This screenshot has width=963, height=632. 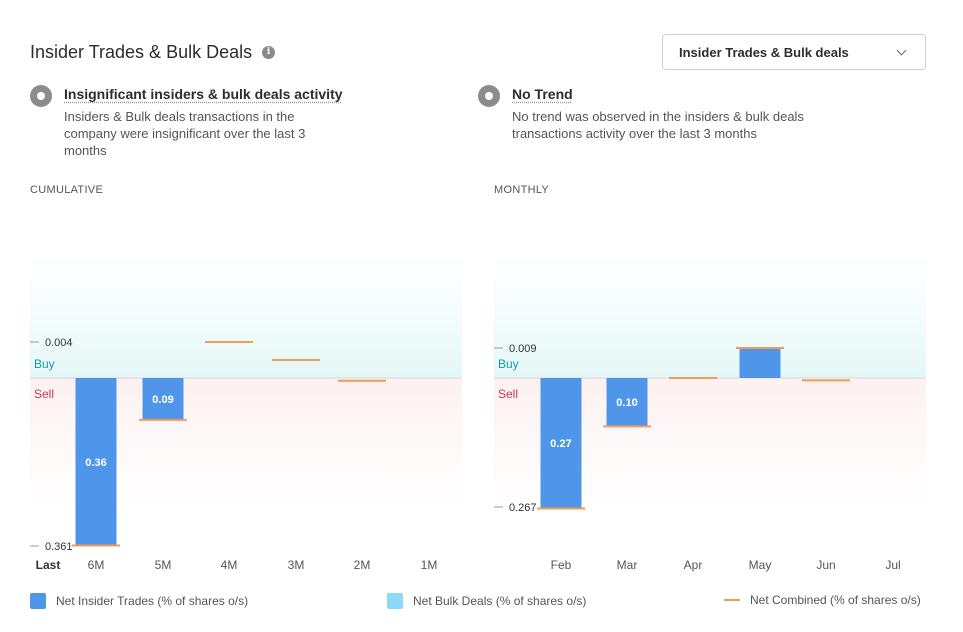 What do you see at coordinates (523, 349) in the screenshot?
I see `ymax-label: 0.009` at bounding box center [523, 349].